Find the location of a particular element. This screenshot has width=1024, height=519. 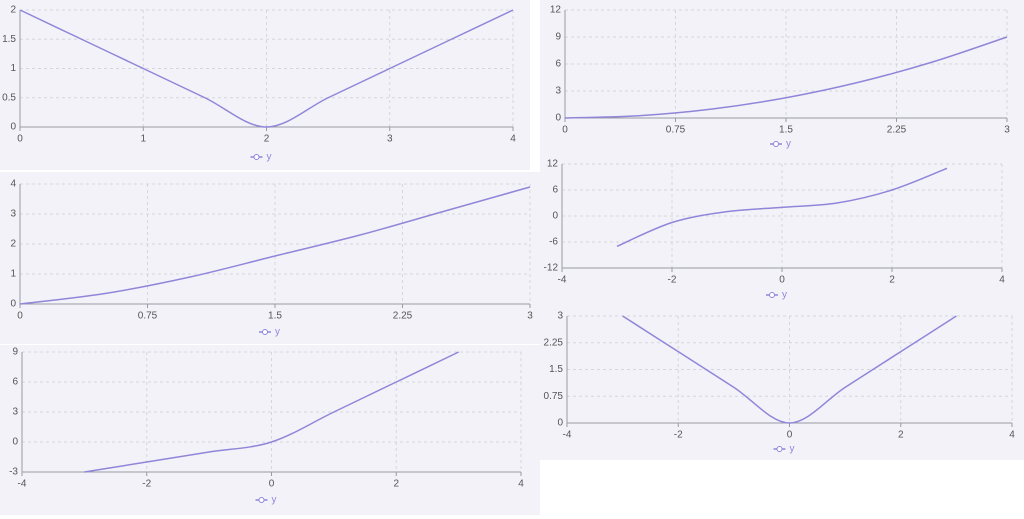

chart-panel: -12 -6 0 6 12 -4 -2 0 2 4 y is located at coordinates (782, 234).